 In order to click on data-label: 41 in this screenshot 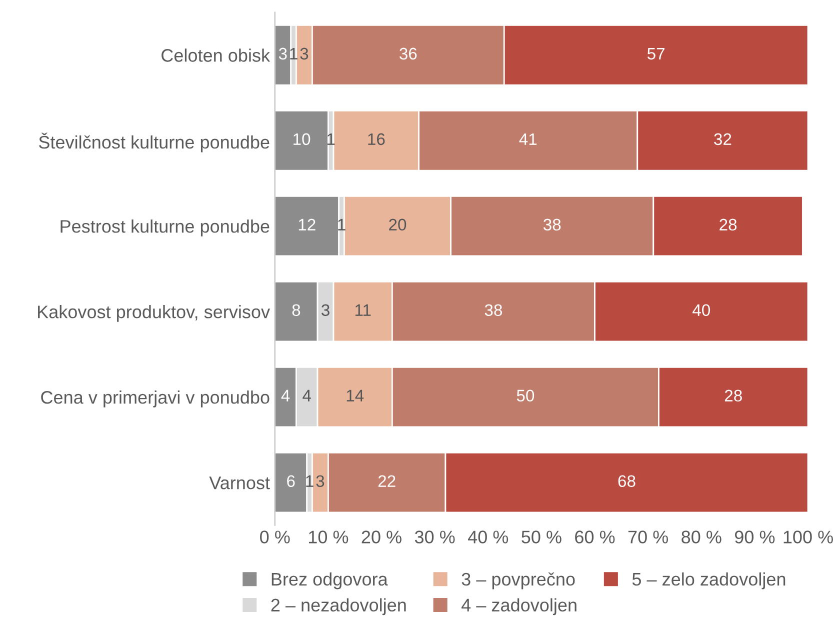, I will do `click(528, 139)`.